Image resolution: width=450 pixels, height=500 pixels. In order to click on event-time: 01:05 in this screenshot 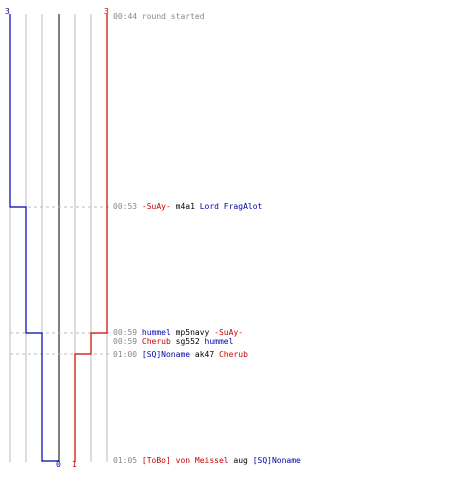, I will do `click(127, 460)`.